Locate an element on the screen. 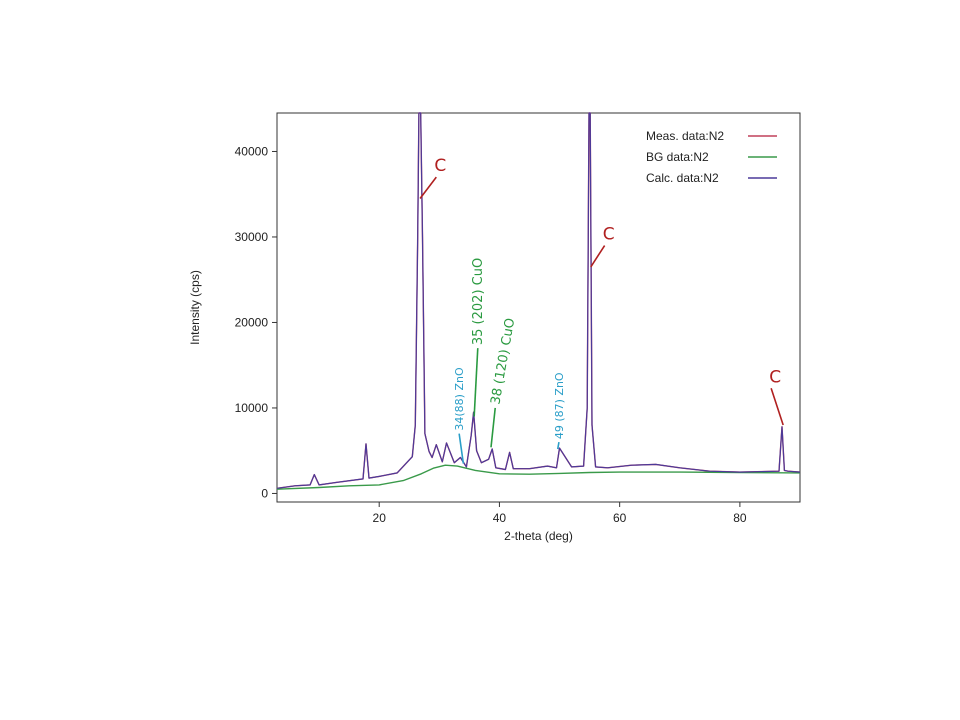 The height and width of the screenshot is (720, 960). x-tick-label: 60 is located at coordinates (620, 518).